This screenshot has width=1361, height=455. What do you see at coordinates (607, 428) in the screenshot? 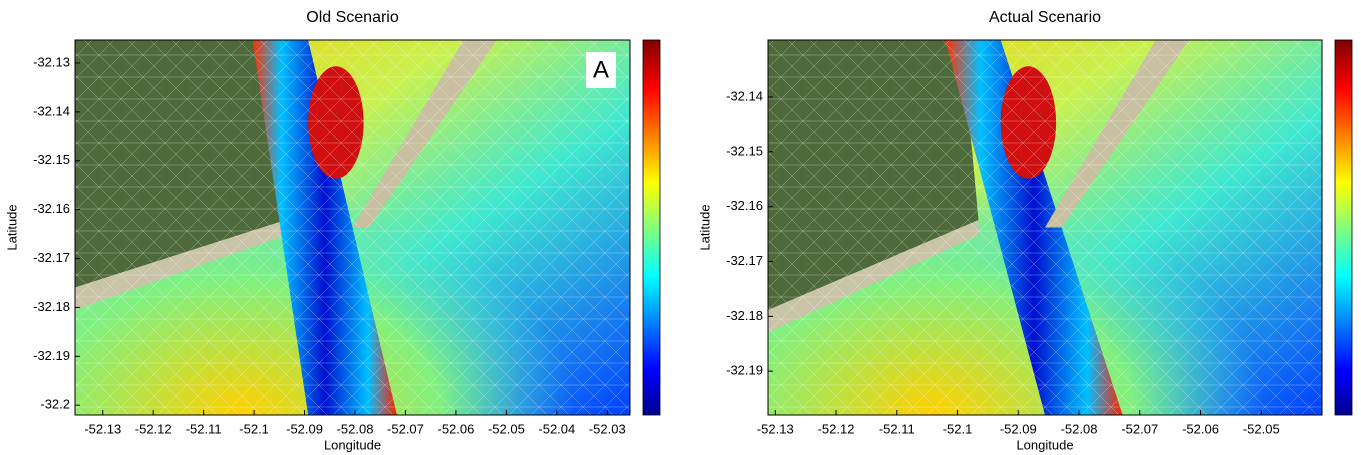
I see `x-tick-label: -52.03` at bounding box center [607, 428].